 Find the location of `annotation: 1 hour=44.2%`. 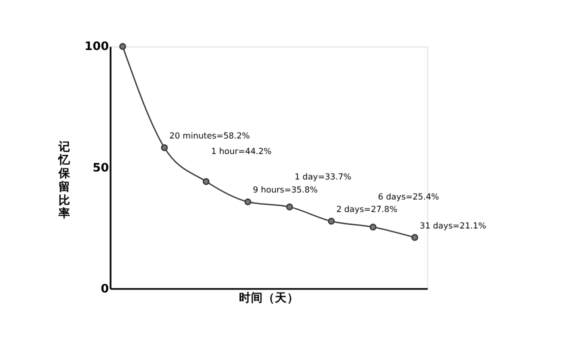

annotation: 1 hour=44.2% is located at coordinates (241, 151).